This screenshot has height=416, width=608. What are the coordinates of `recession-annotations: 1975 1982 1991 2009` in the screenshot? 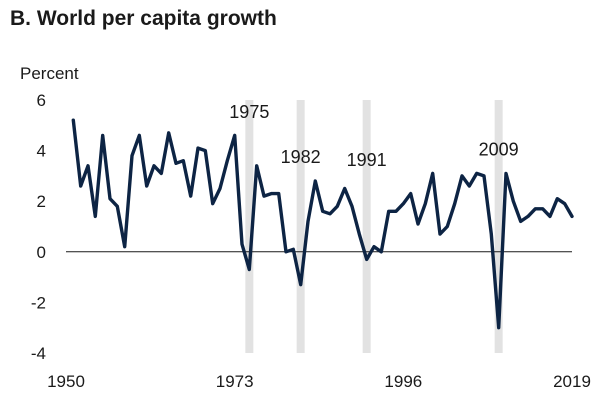 It's located at (373, 136).